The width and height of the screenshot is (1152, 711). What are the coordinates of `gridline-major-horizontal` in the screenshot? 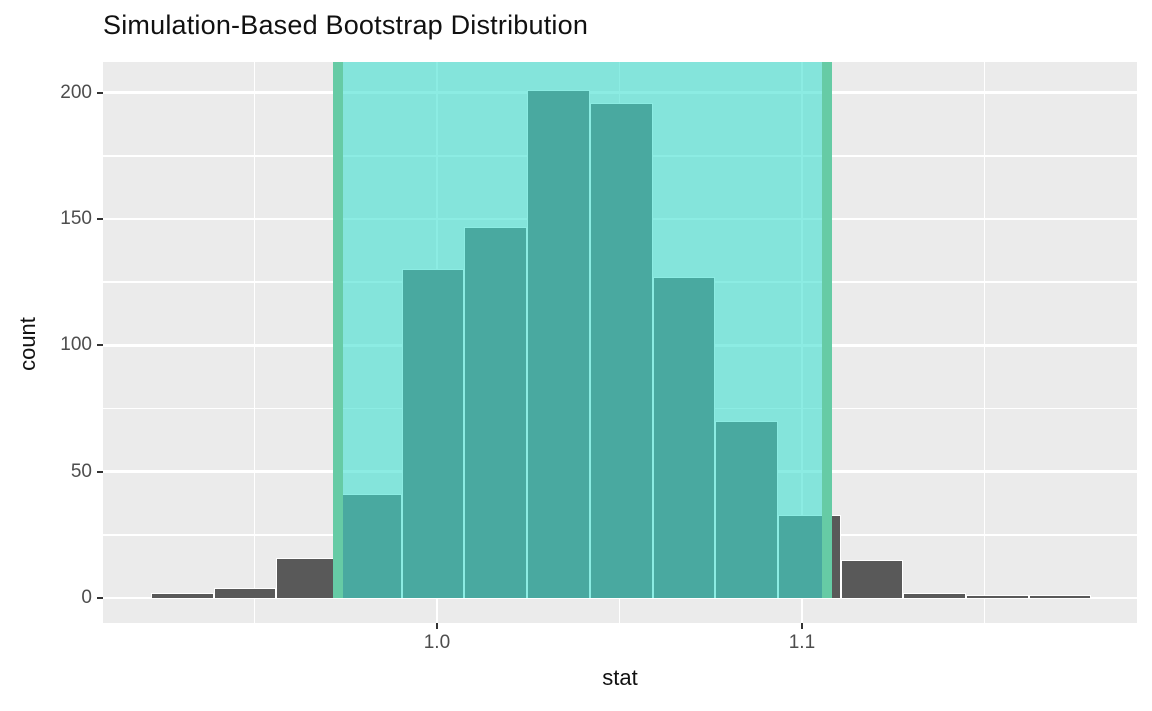 It's located at (620, 598).